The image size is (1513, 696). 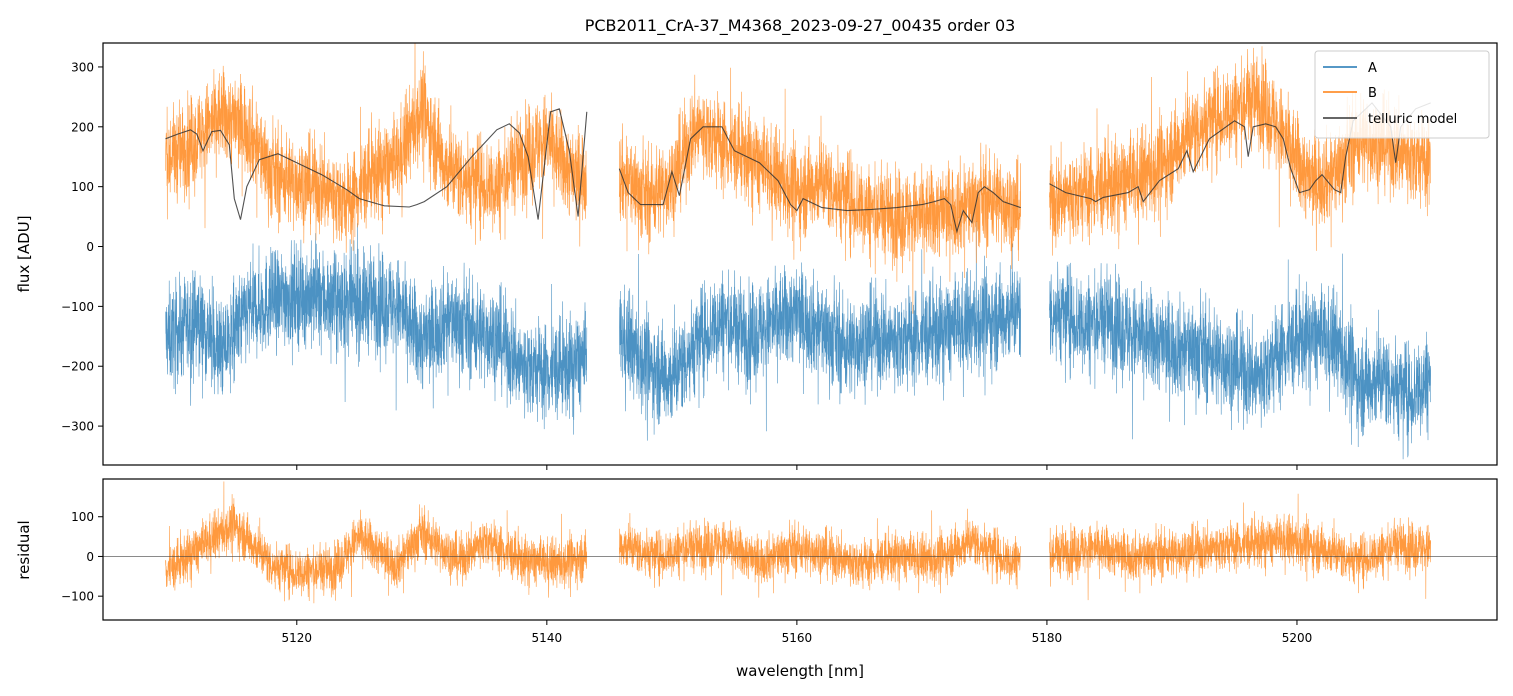 What do you see at coordinates (800, 671) in the screenshot?
I see `x-axis-label: wavelength [nm]` at bounding box center [800, 671].